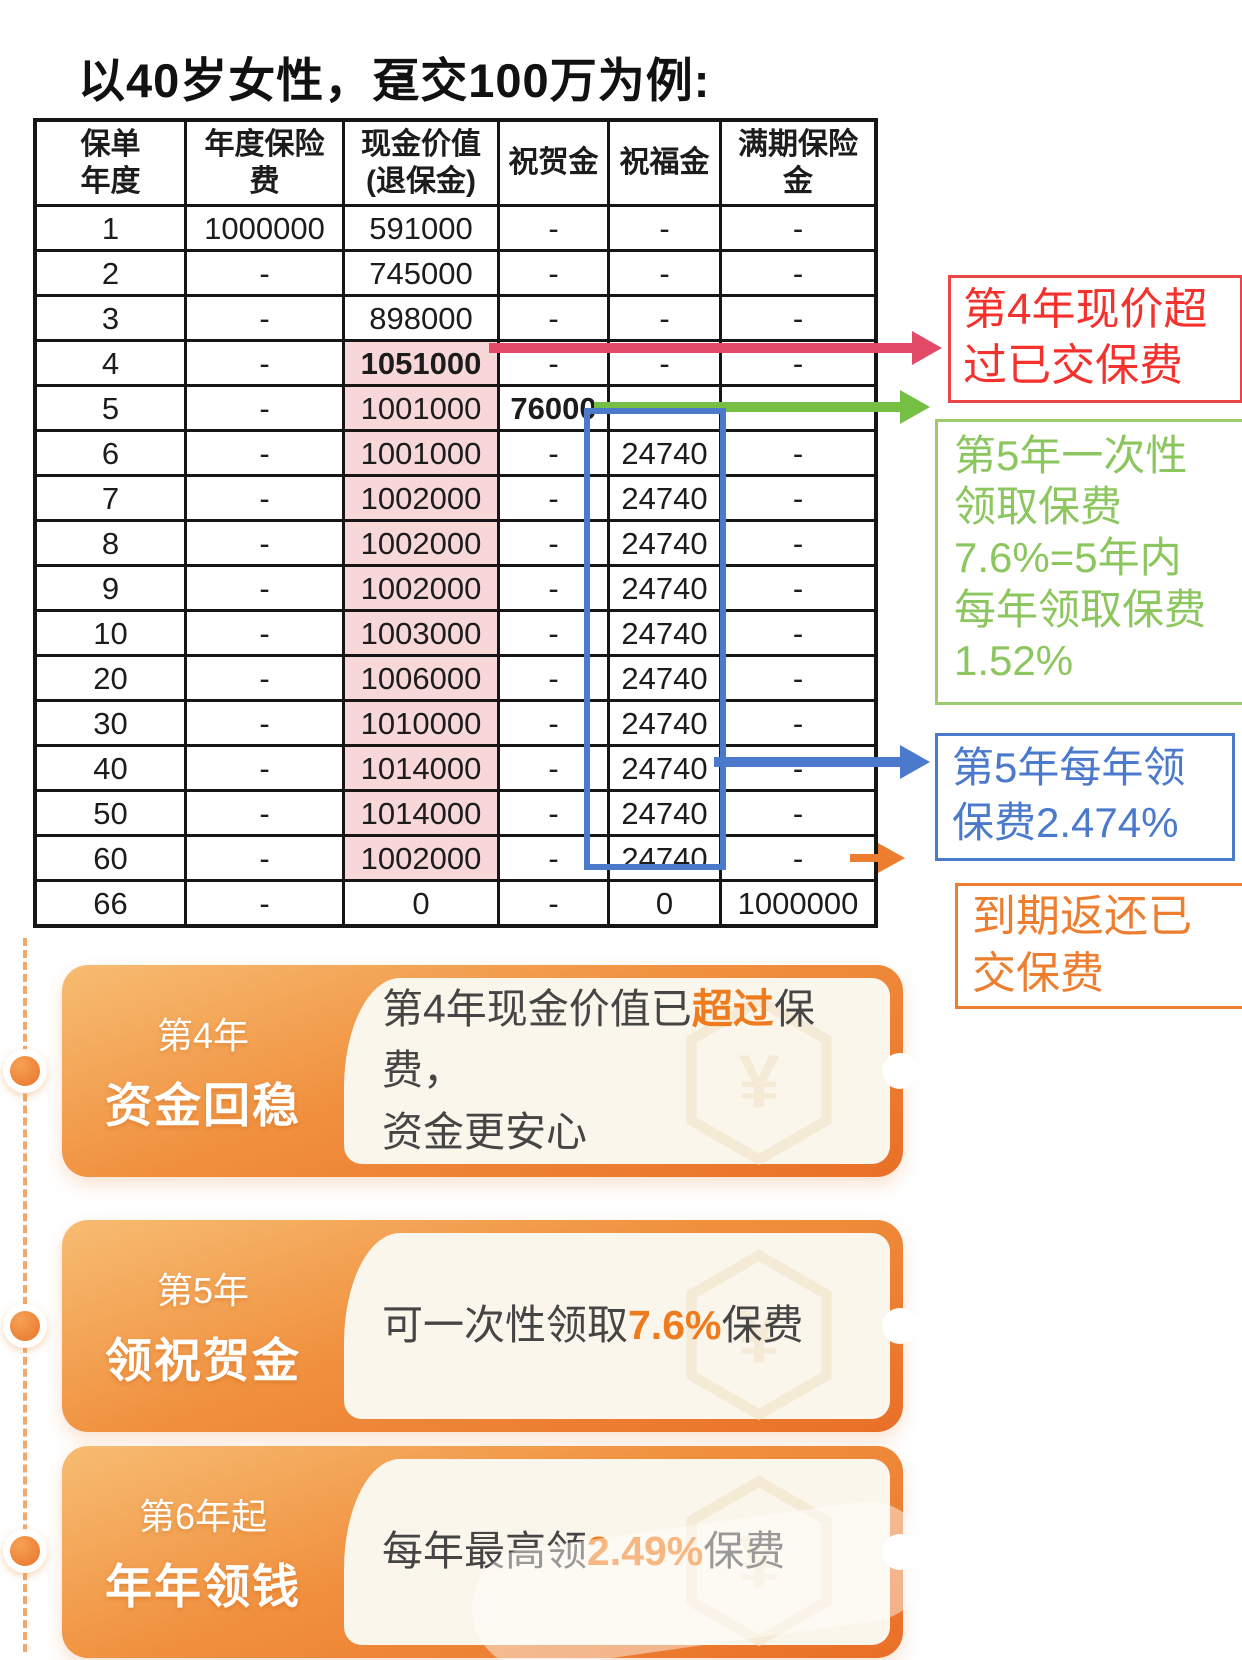 This screenshot has width=1242, height=1660. I want to click on banner-panel: ¥ 可一次性领取7.6%保费, so click(617, 1327).